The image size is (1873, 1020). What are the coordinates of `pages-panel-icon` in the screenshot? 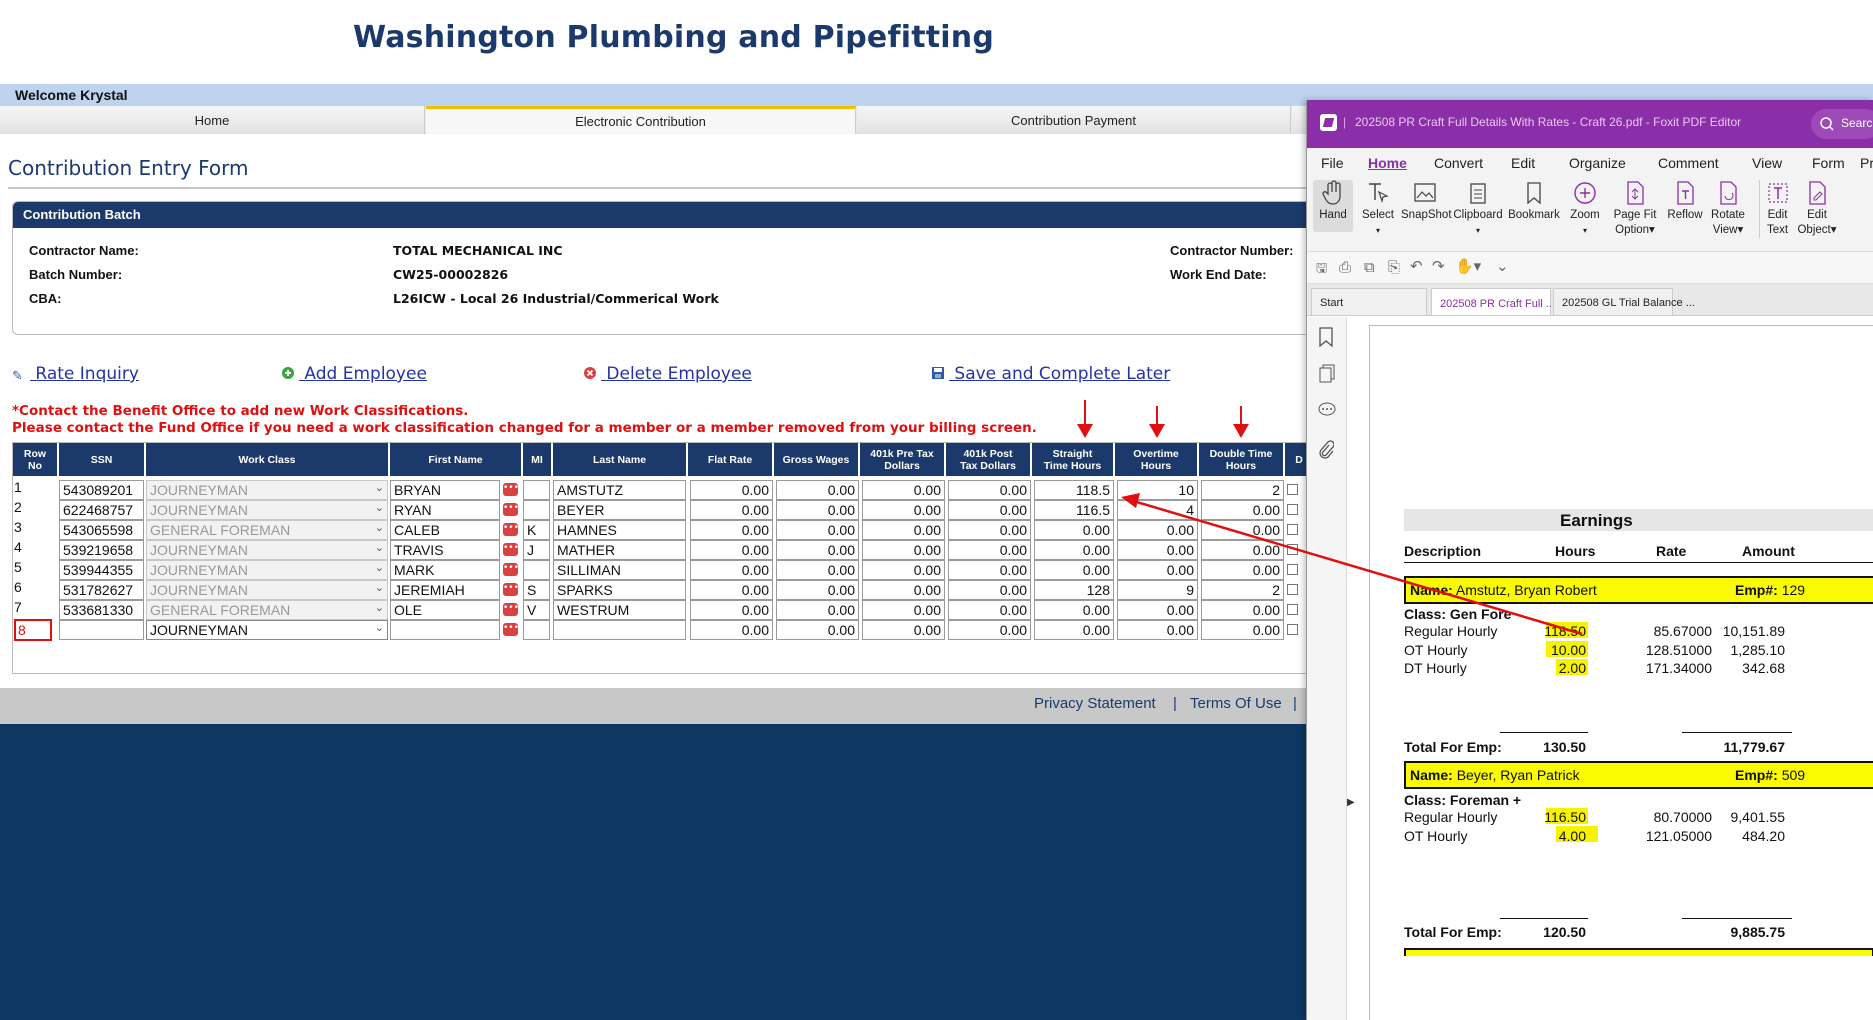 It's located at (1327, 374).